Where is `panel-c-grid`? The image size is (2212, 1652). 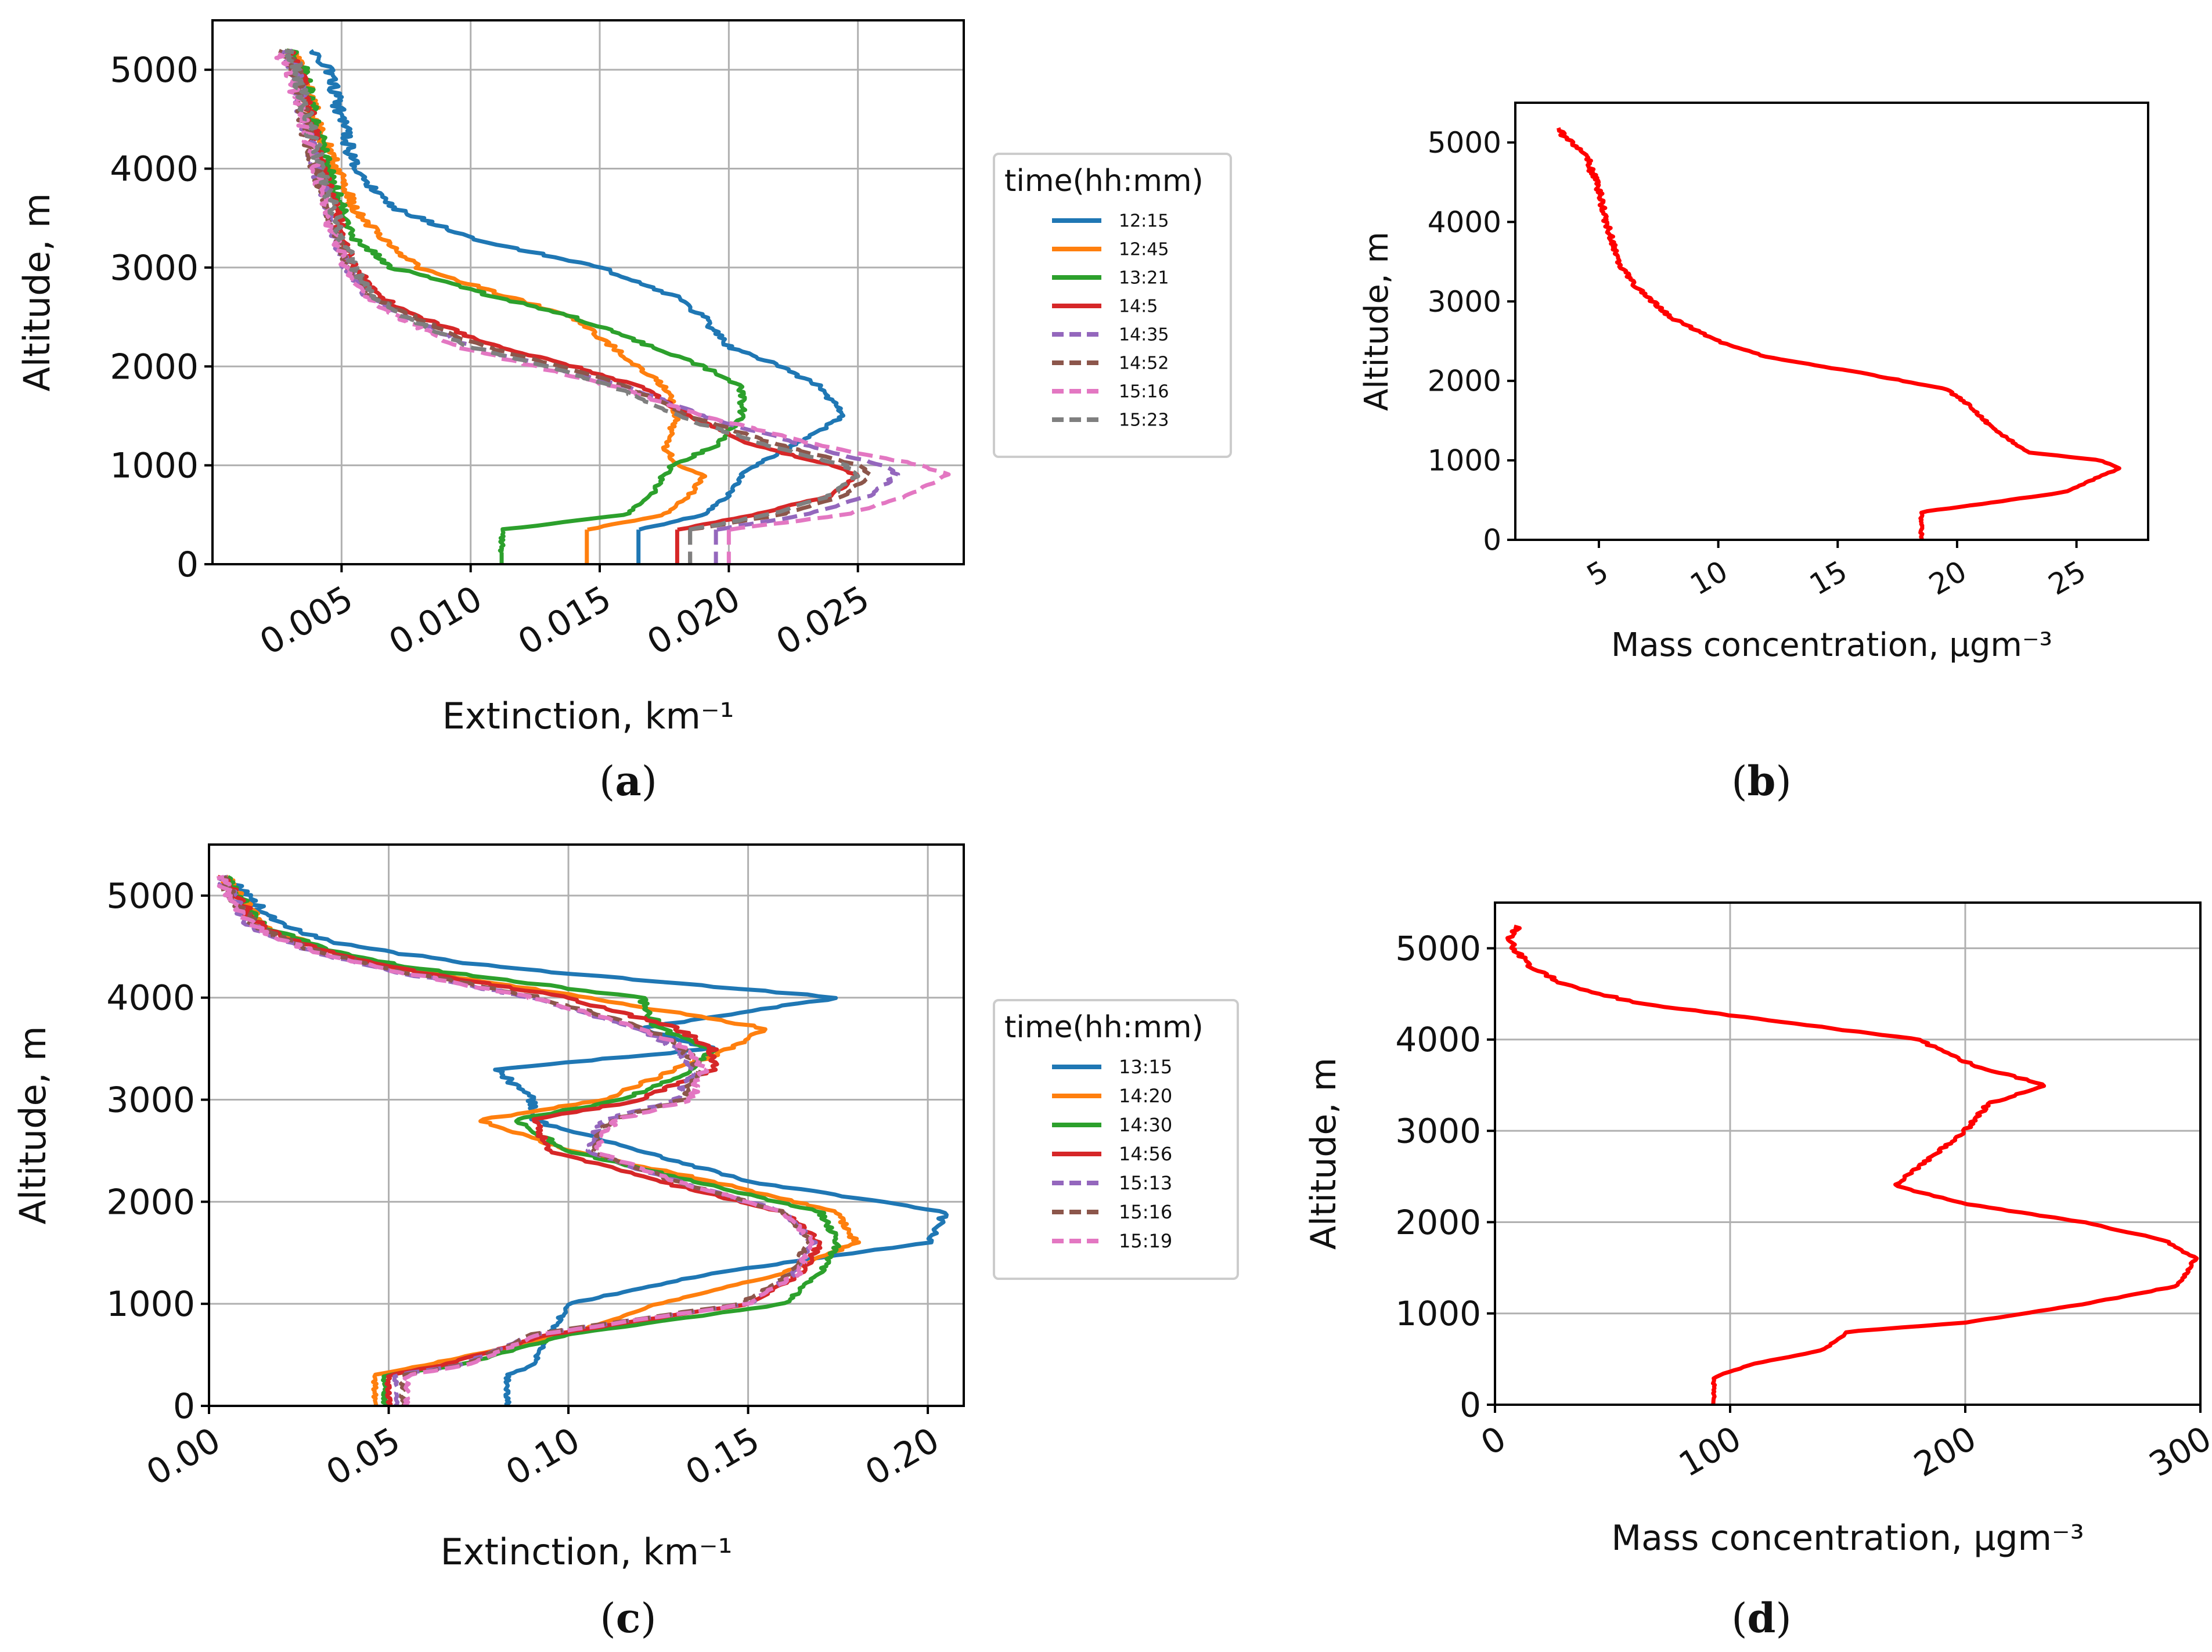
panel-c-grid is located at coordinates (586, 1126).